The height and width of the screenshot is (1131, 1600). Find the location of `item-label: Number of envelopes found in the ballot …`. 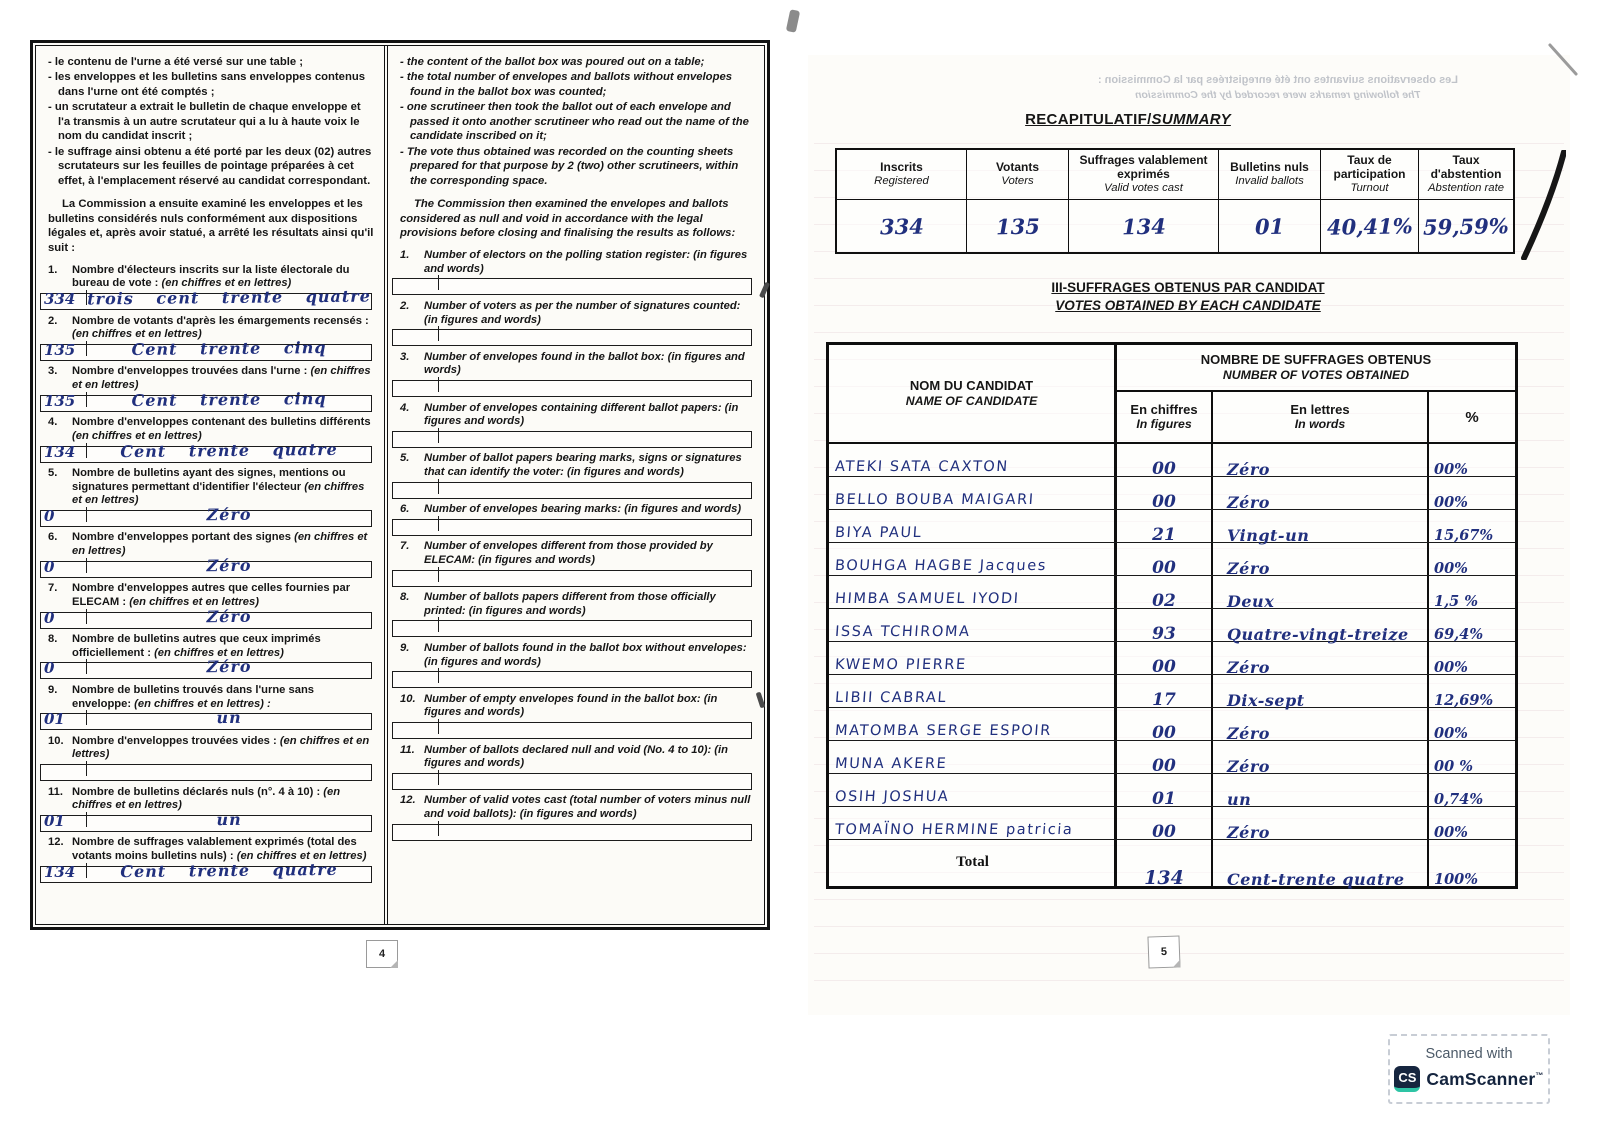

item-label: Number of envelopes found in the ballot … is located at coordinates (584, 363).